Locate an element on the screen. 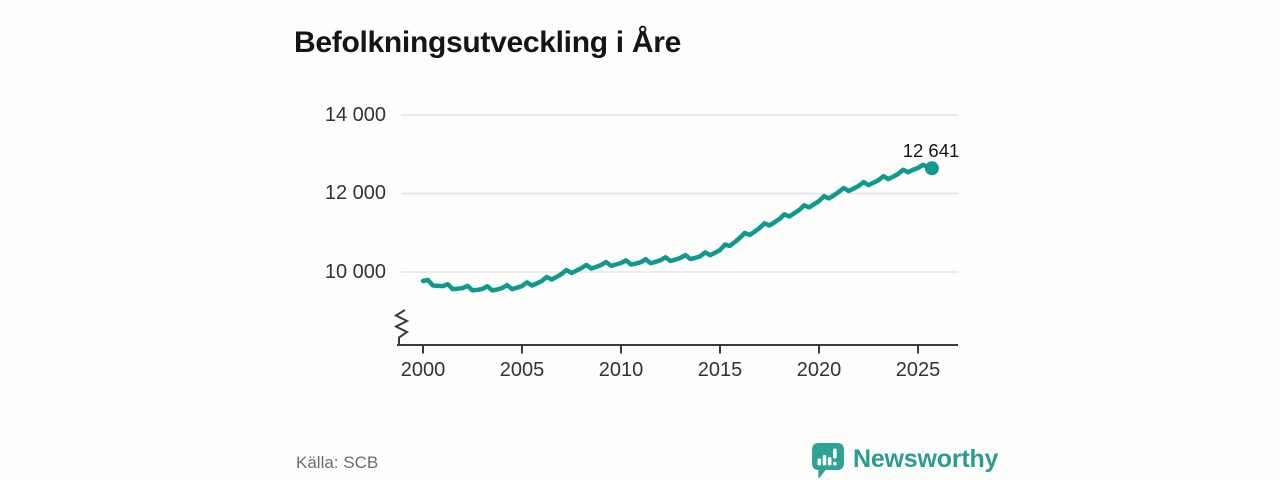 The image size is (1280, 480). y-axis-tick-label: 12 000 is located at coordinates (355, 193).